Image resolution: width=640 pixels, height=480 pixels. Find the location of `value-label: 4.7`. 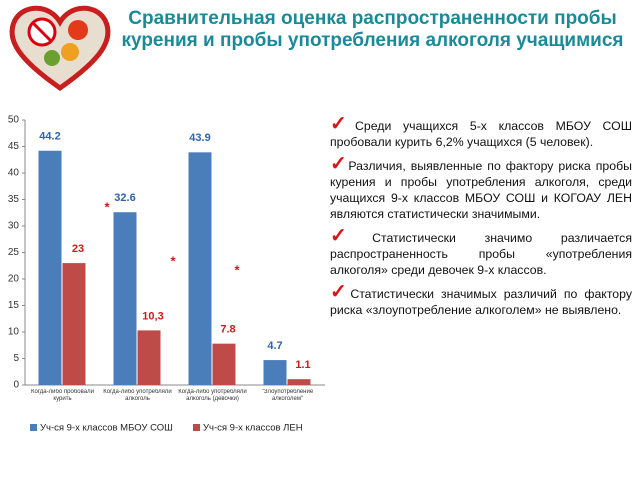

value-label: 4.7 is located at coordinates (274, 346).